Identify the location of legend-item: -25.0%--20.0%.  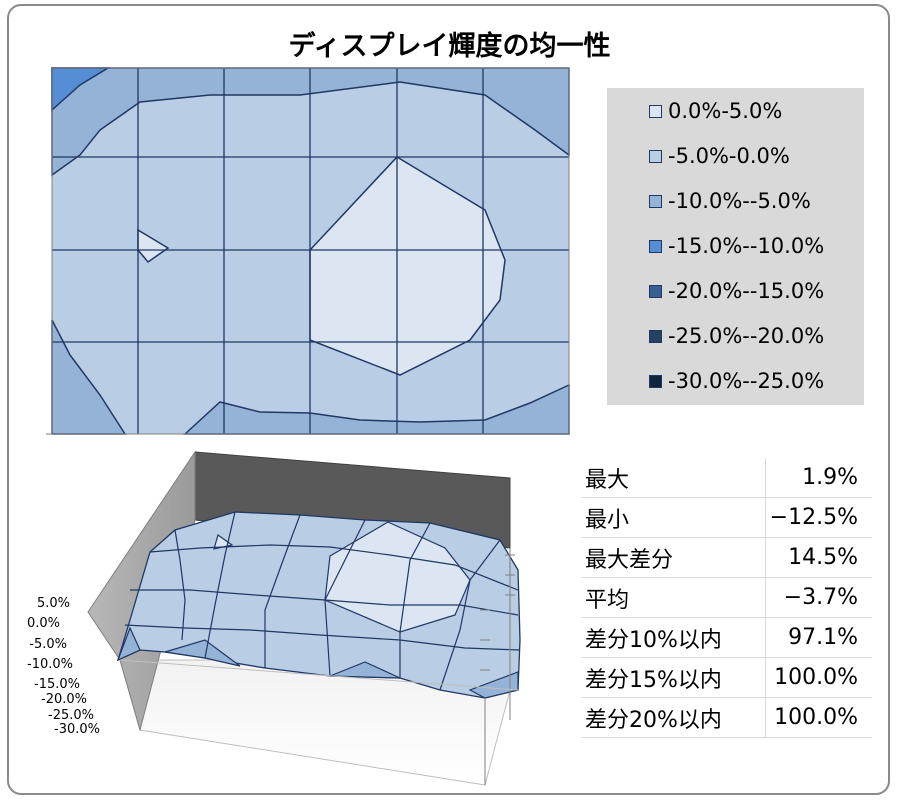
(736, 336).